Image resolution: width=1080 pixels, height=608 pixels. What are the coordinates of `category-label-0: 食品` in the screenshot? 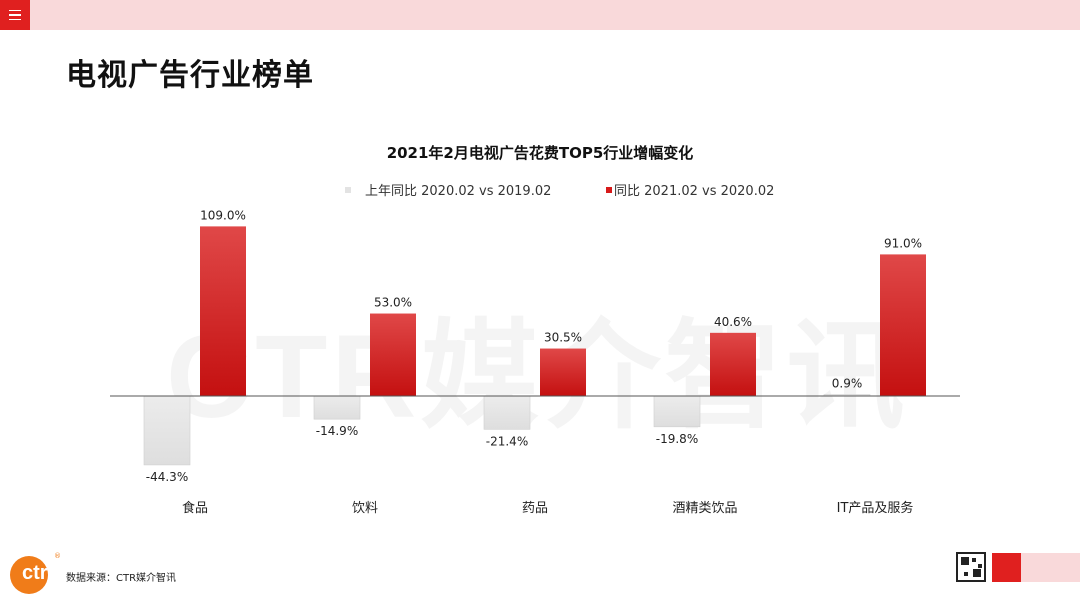 It's located at (195, 508).